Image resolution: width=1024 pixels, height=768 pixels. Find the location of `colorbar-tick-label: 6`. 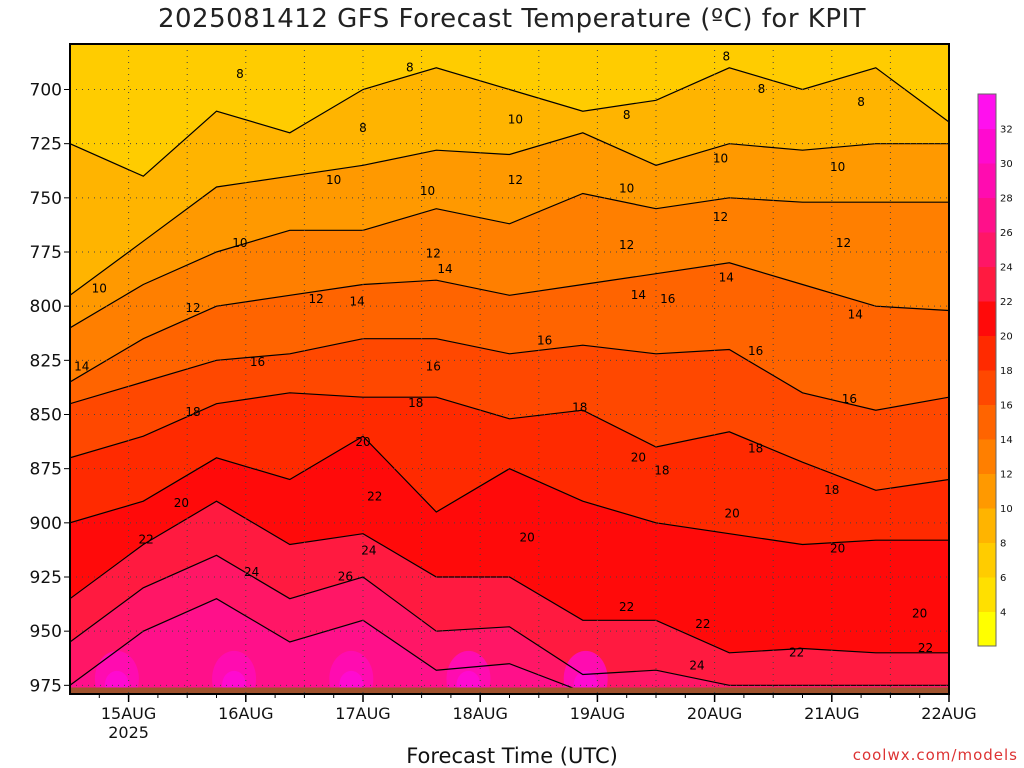

colorbar-tick-label: 6 is located at coordinates (1003, 578).